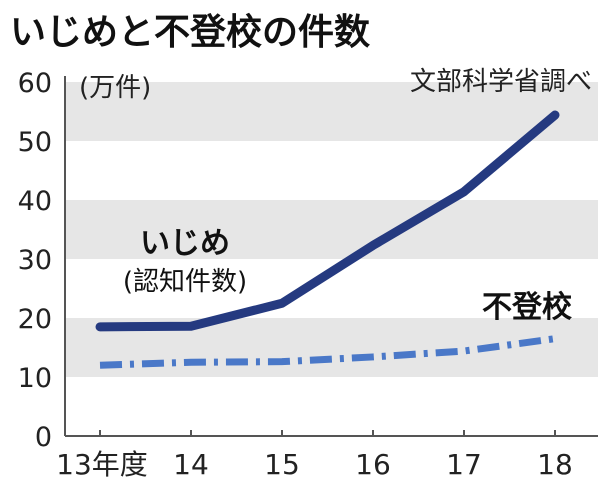 Image resolution: width=600 pixels, height=481 pixels. What do you see at coordinates (35, 83) in the screenshot?
I see `y-tick-label-60: 60` at bounding box center [35, 83].